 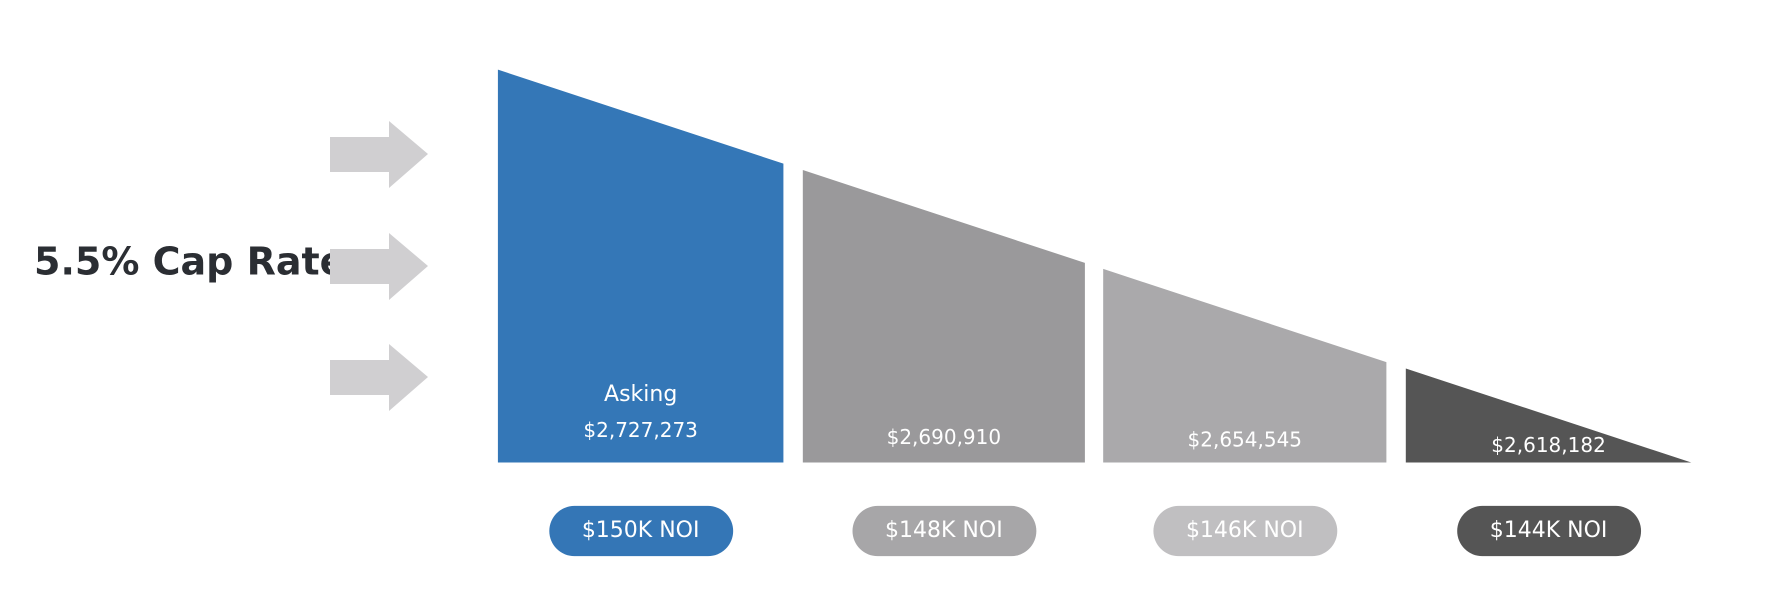 I want to click on segment-label: Asking, so click(x=640, y=394).